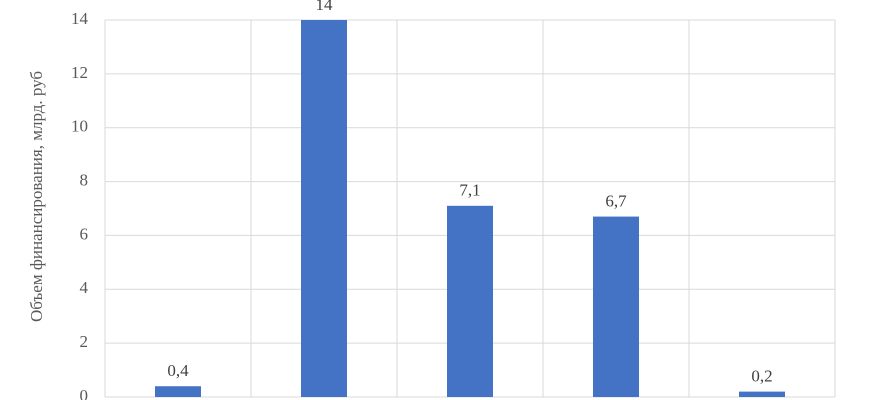 The image size is (870, 400). I want to click on value-label: 7,1, so click(469, 190).